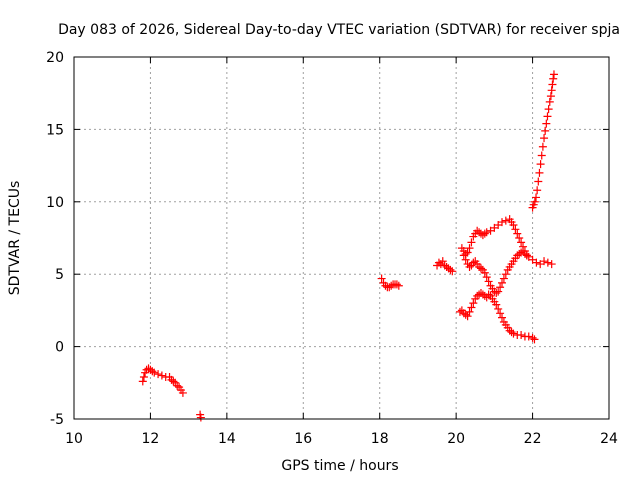 Image resolution: width=640 pixels, height=480 pixels. I want to click on x-tick-label: 24, so click(609, 439).